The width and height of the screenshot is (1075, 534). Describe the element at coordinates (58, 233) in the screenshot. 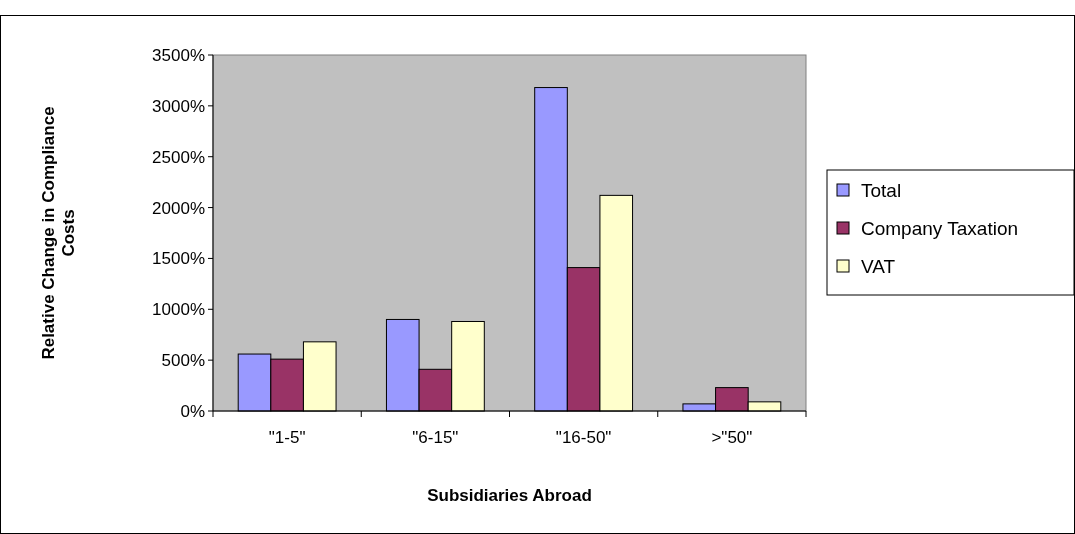

I see `y-axis-title: Relative Change in Compliance Costs` at that location.